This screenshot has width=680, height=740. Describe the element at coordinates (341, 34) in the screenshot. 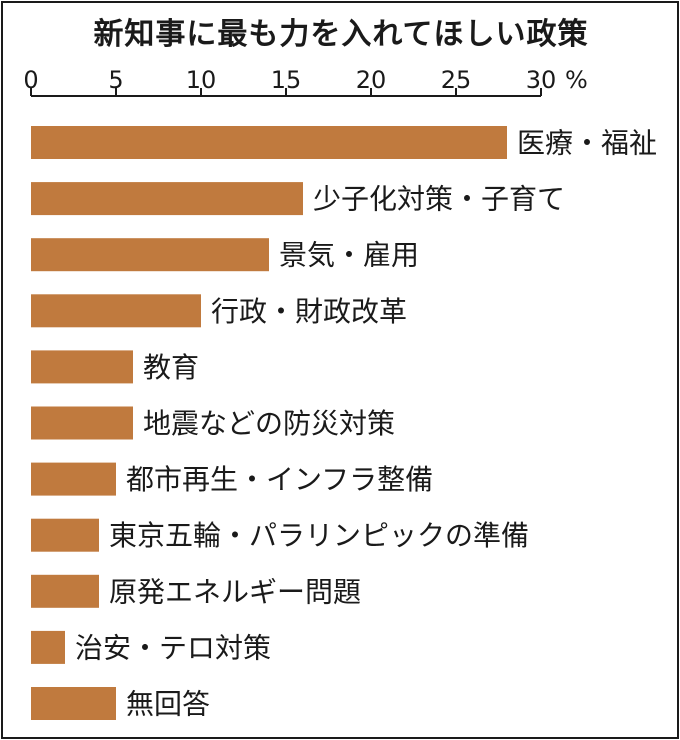

I see `chart-title: 新知事に最も力を入れてほしい政策` at that location.